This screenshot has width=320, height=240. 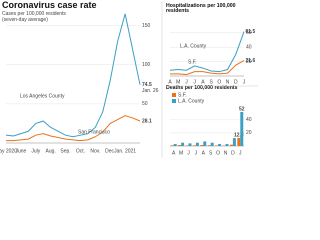 I want to click on end-label: 21.6, so click(x=251, y=61).